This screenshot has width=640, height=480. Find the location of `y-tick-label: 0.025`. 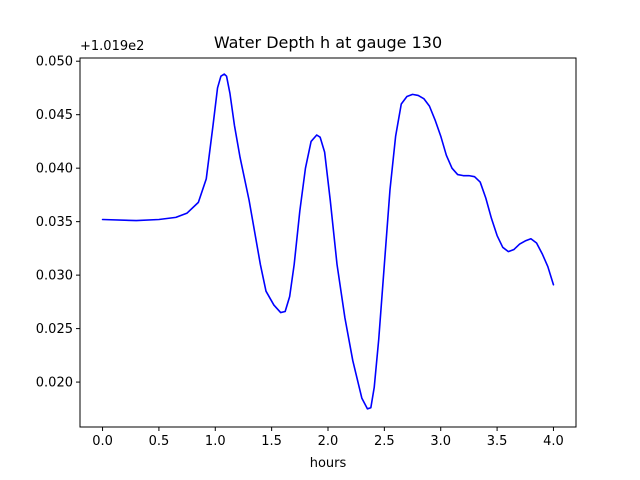

y-tick-label: 0.025 is located at coordinates (54, 329).